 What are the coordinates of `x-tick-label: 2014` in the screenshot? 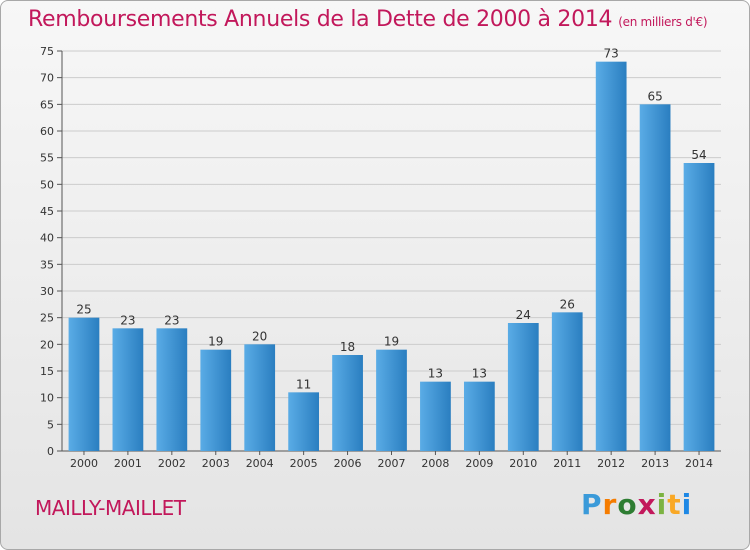 It's located at (699, 463).